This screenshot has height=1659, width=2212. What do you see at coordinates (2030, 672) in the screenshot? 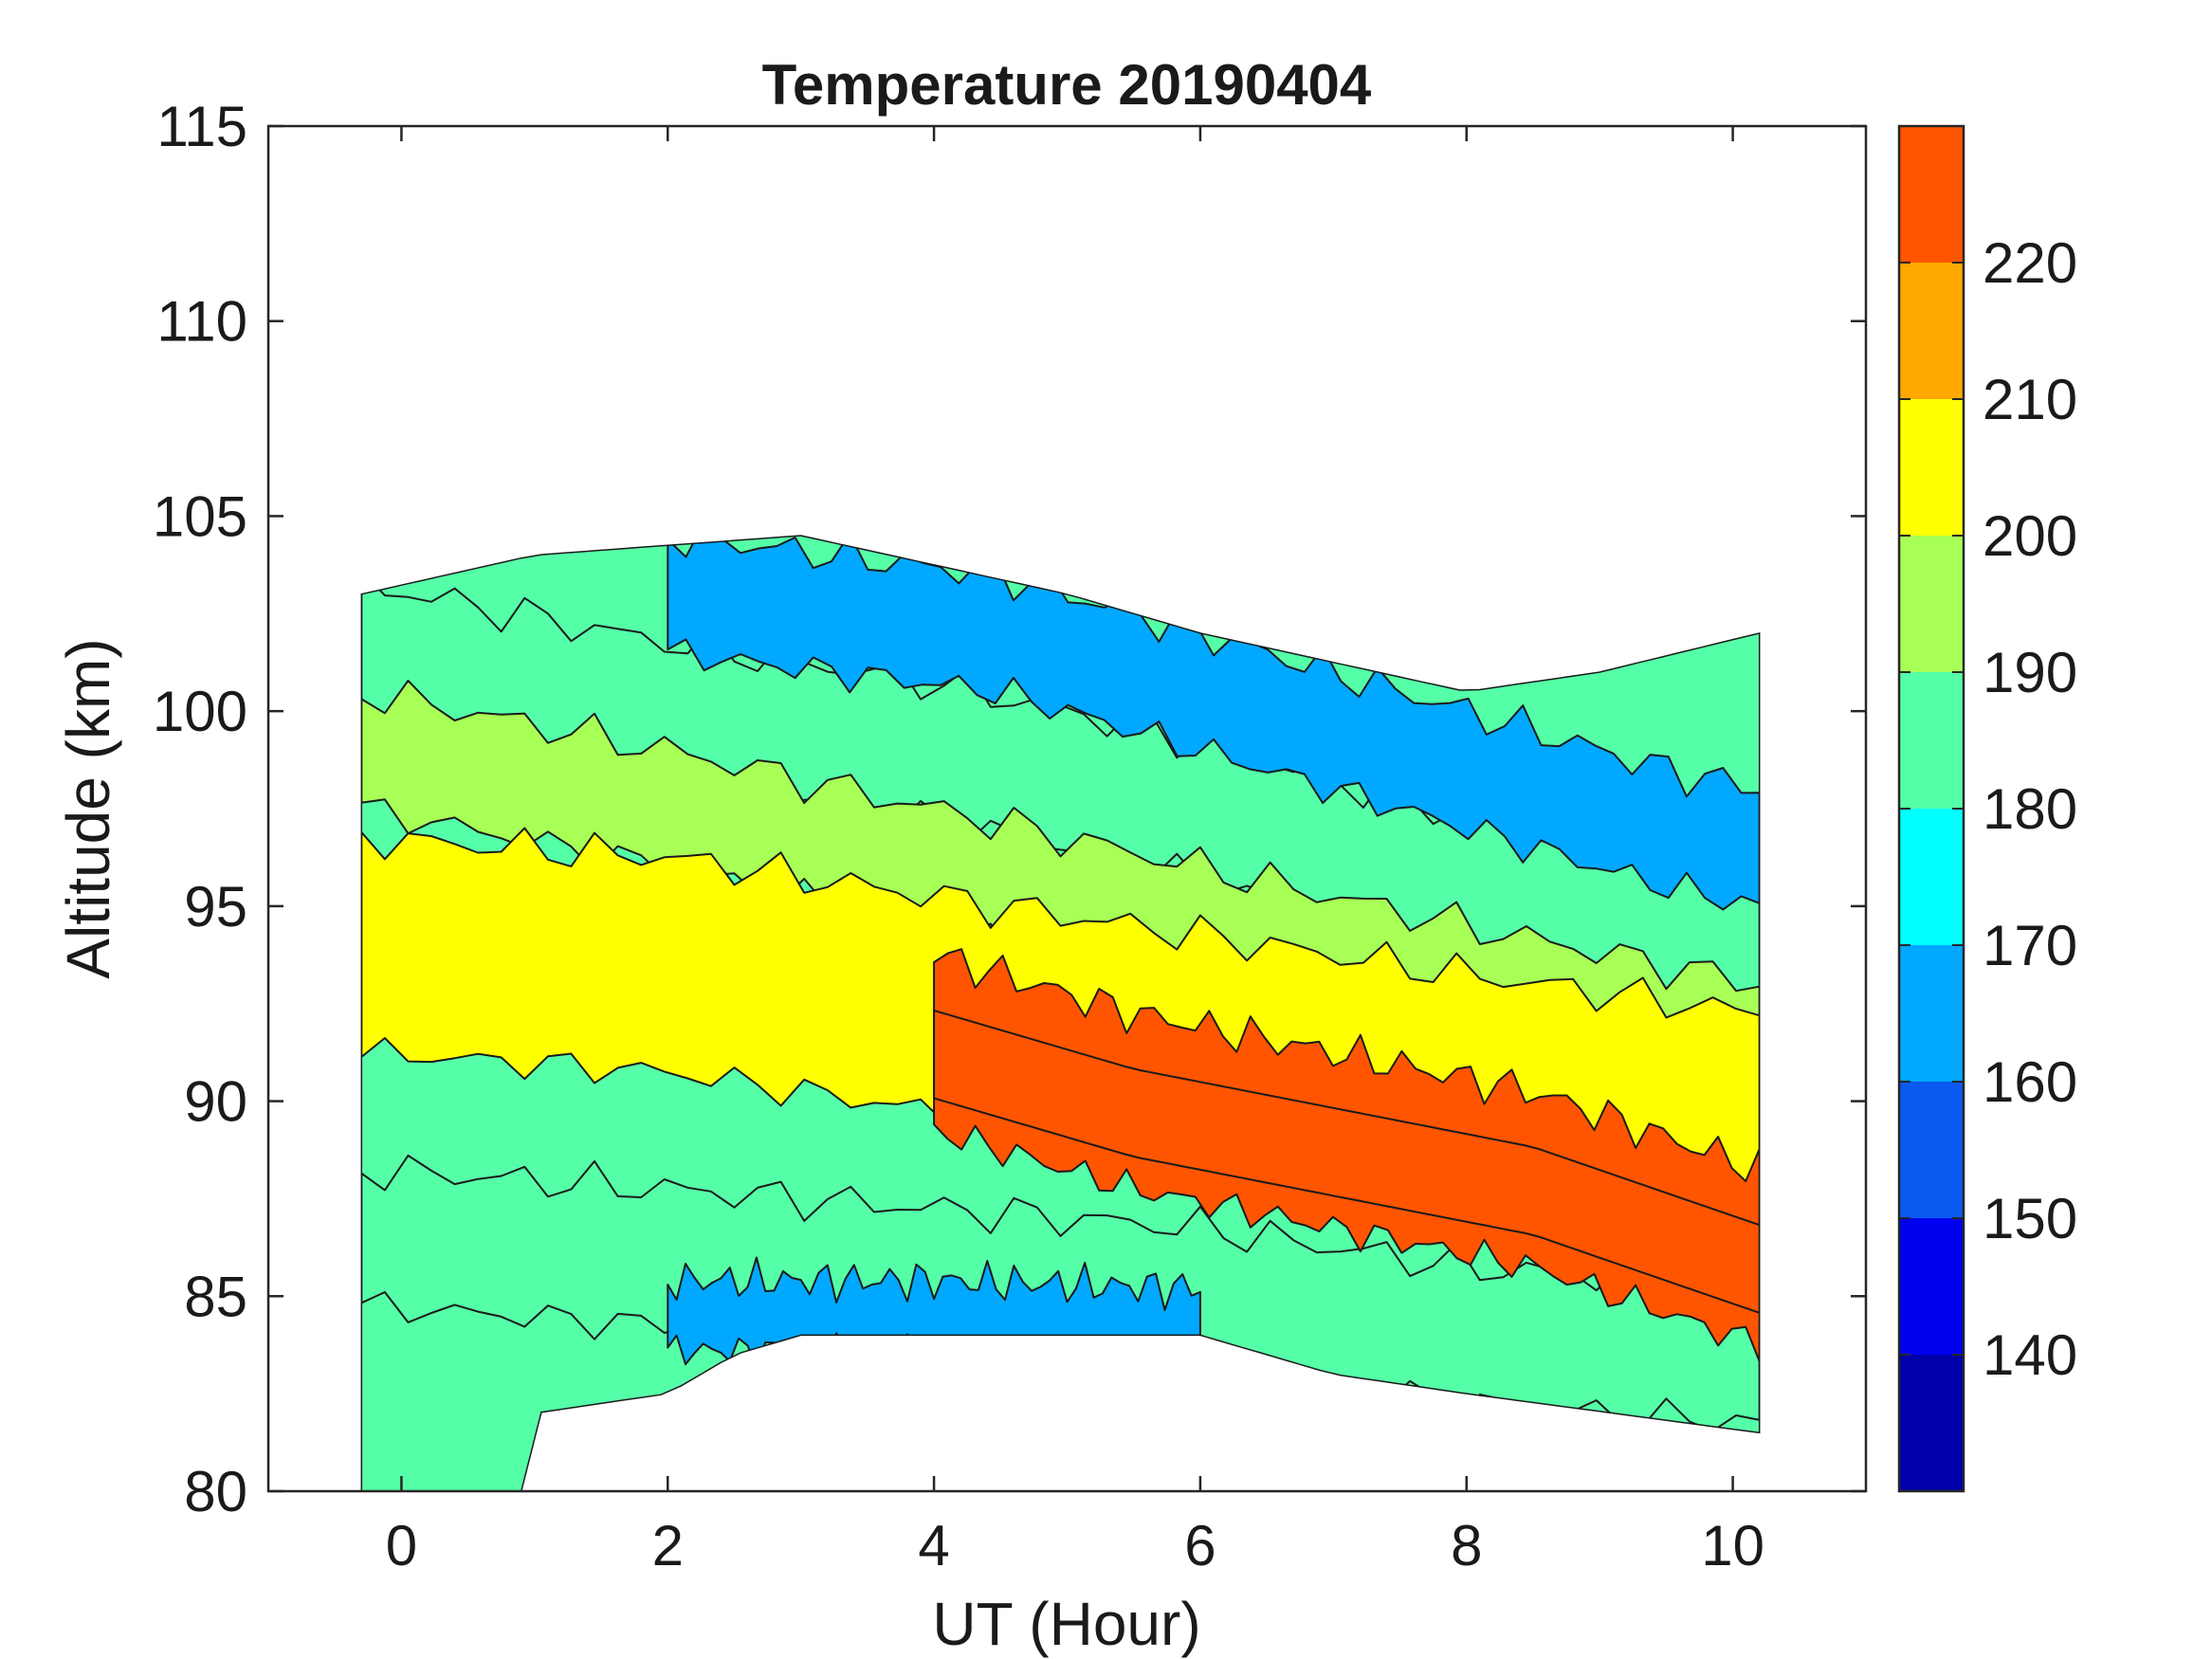
I see `colorbar-tick-label: 190` at bounding box center [2030, 672].